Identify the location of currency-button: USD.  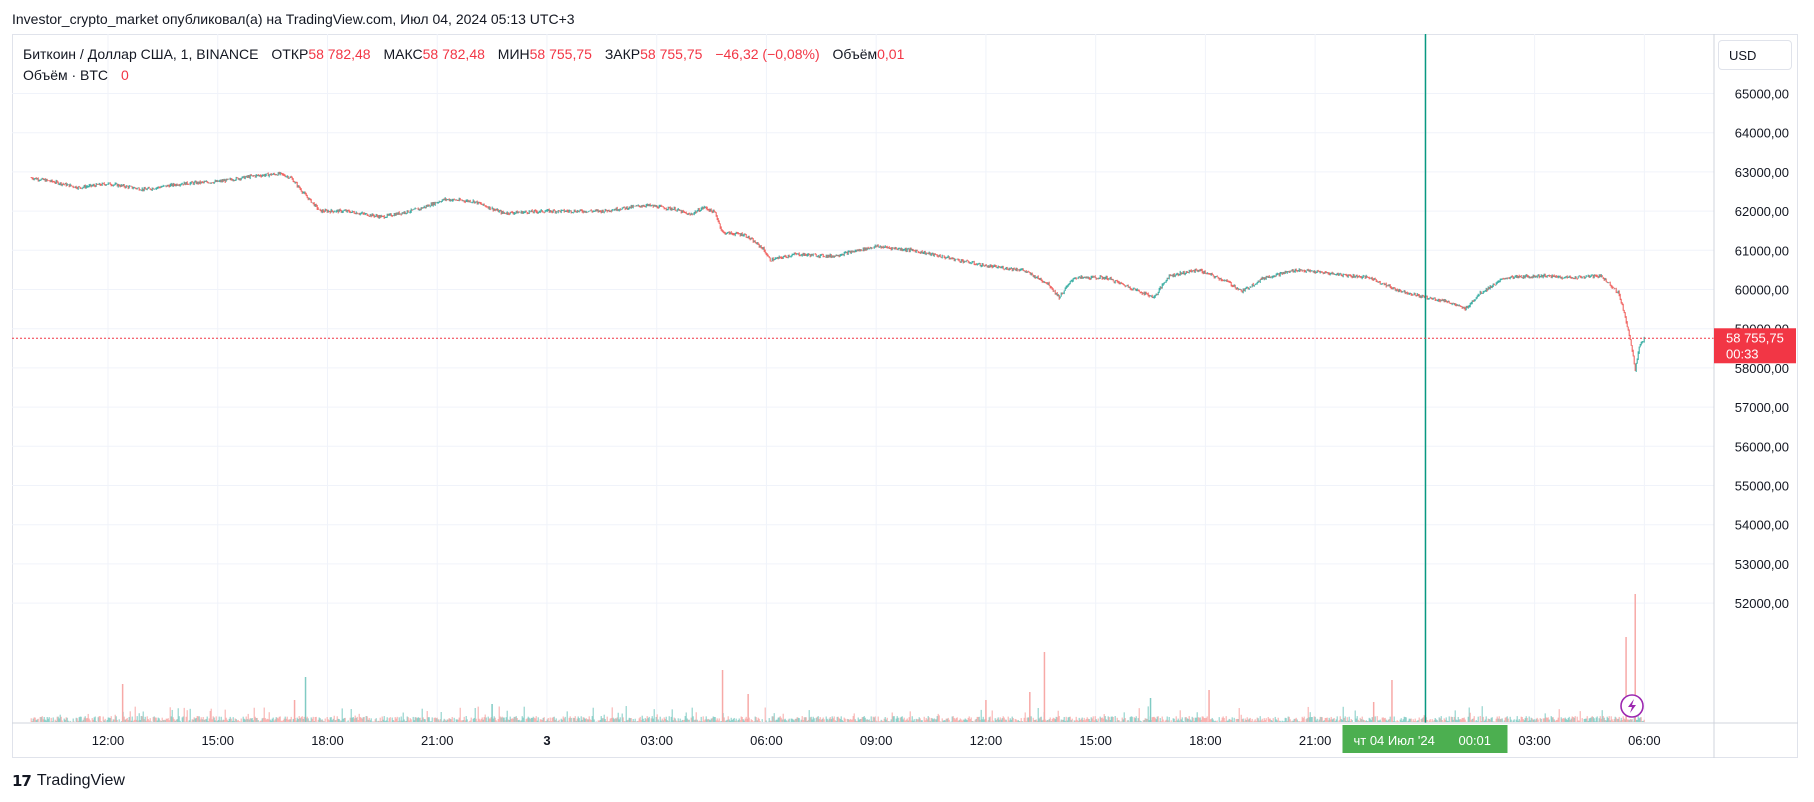
(1755, 55).